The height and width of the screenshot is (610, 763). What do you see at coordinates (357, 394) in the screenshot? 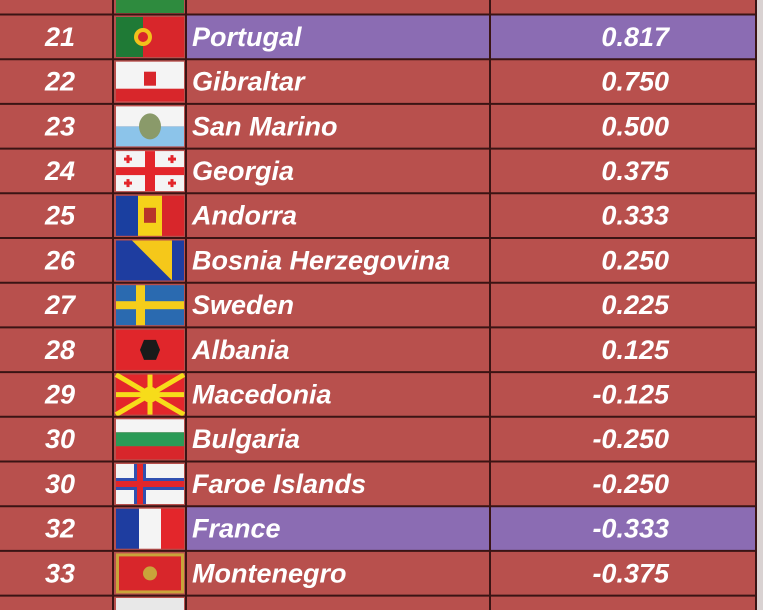
I see `table-row: 29 Macedonia -0.125` at bounding box center [357, 394].